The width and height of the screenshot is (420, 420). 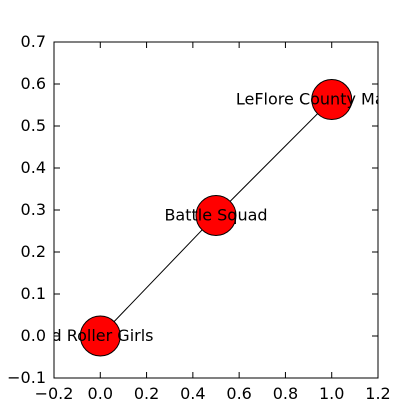 What do you see at coordinates (33, 209) in the screenshot?
I see `y-tick-label: 0.3` at bounding box center [33, 209].